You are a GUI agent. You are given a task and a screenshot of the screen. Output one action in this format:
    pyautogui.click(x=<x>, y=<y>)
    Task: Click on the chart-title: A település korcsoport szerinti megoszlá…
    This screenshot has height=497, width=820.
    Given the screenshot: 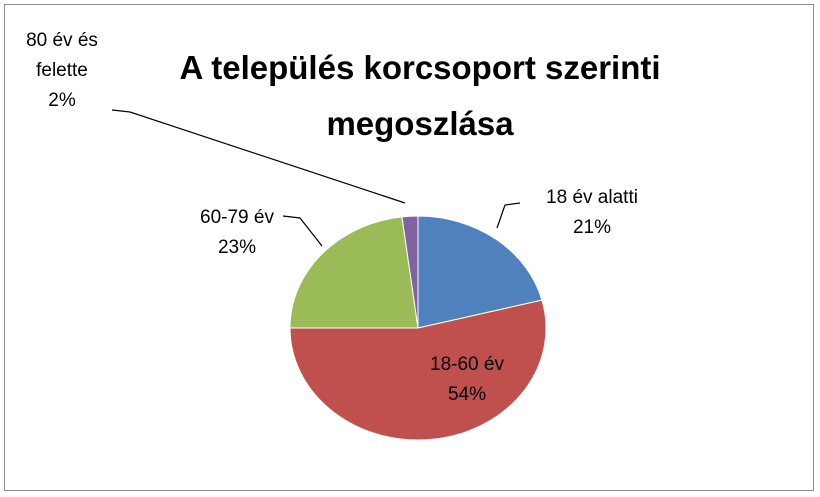 What is the action you would take?
    pyautogui.click(x=420, y=95)
    